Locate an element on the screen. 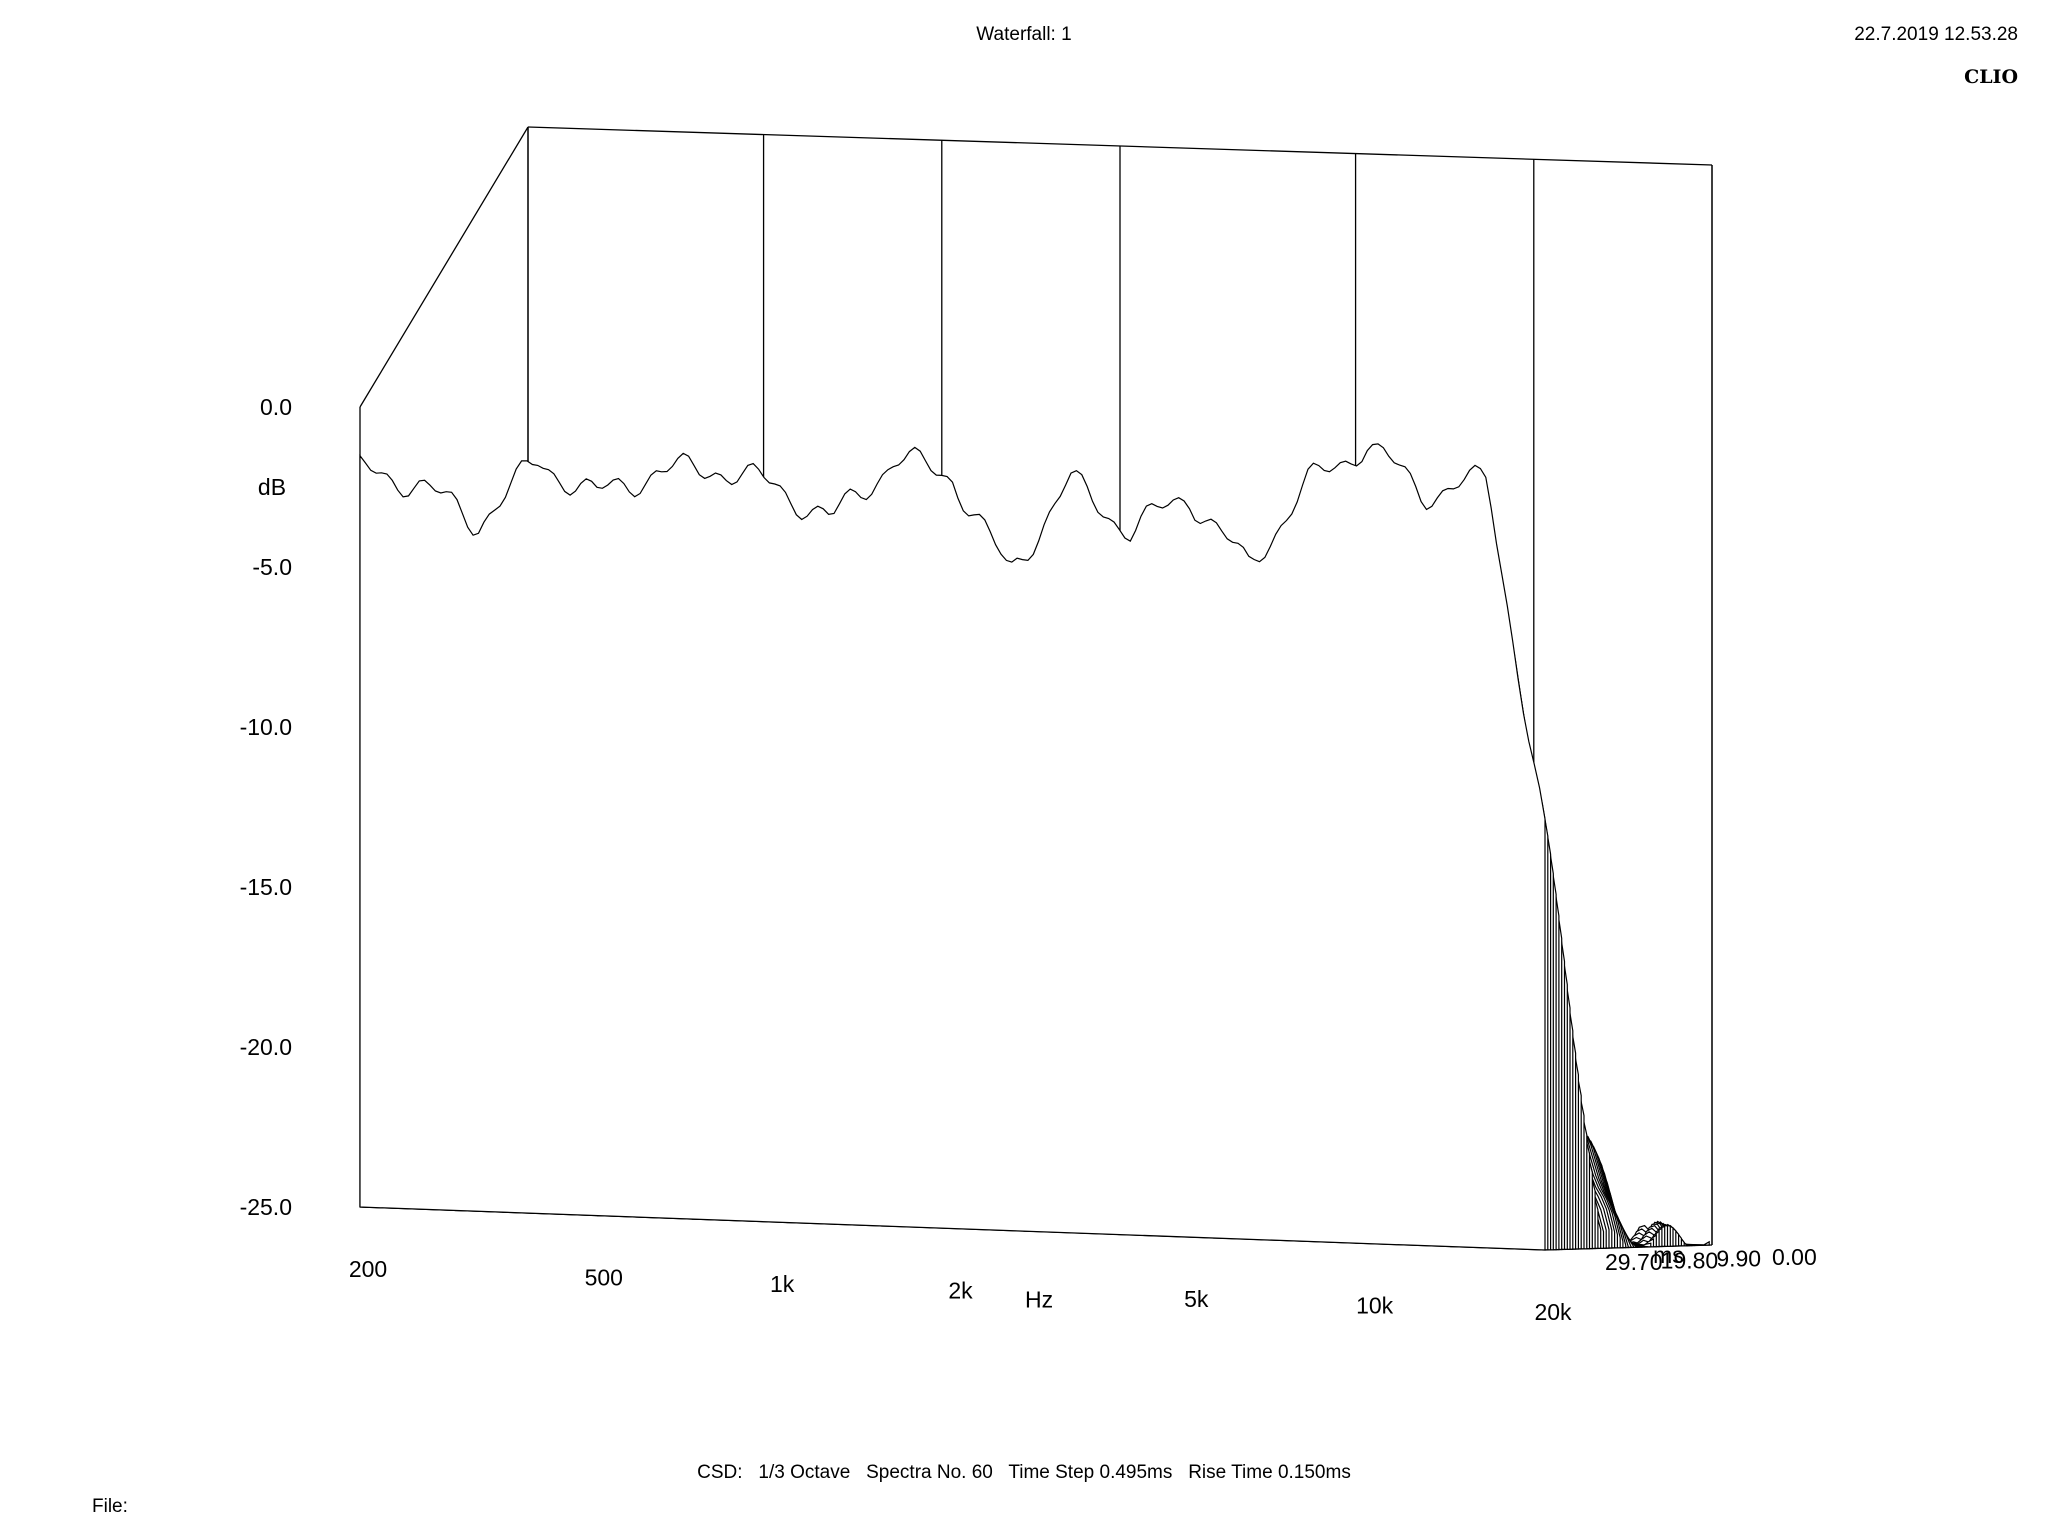 The image size is (2048, 1536). file-label: File: is located at coordinates (110, 1506).